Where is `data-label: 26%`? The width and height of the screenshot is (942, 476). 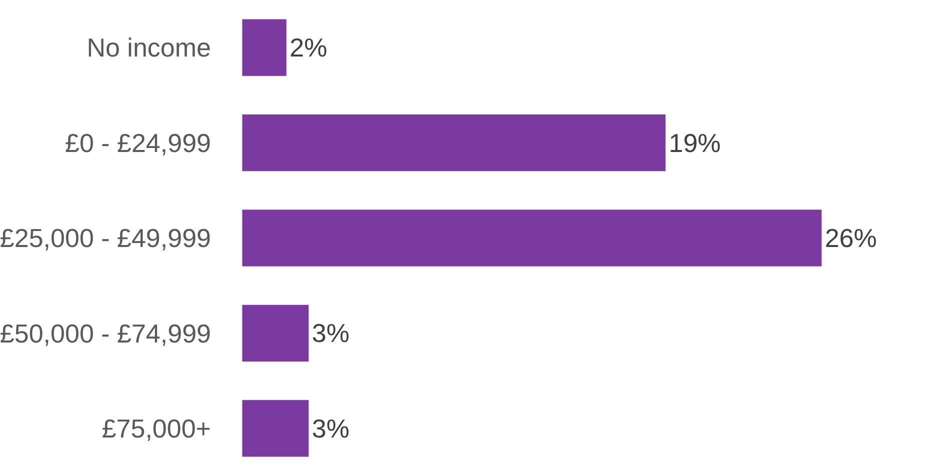
data-label: 26% is located at coordinates (850, 238).